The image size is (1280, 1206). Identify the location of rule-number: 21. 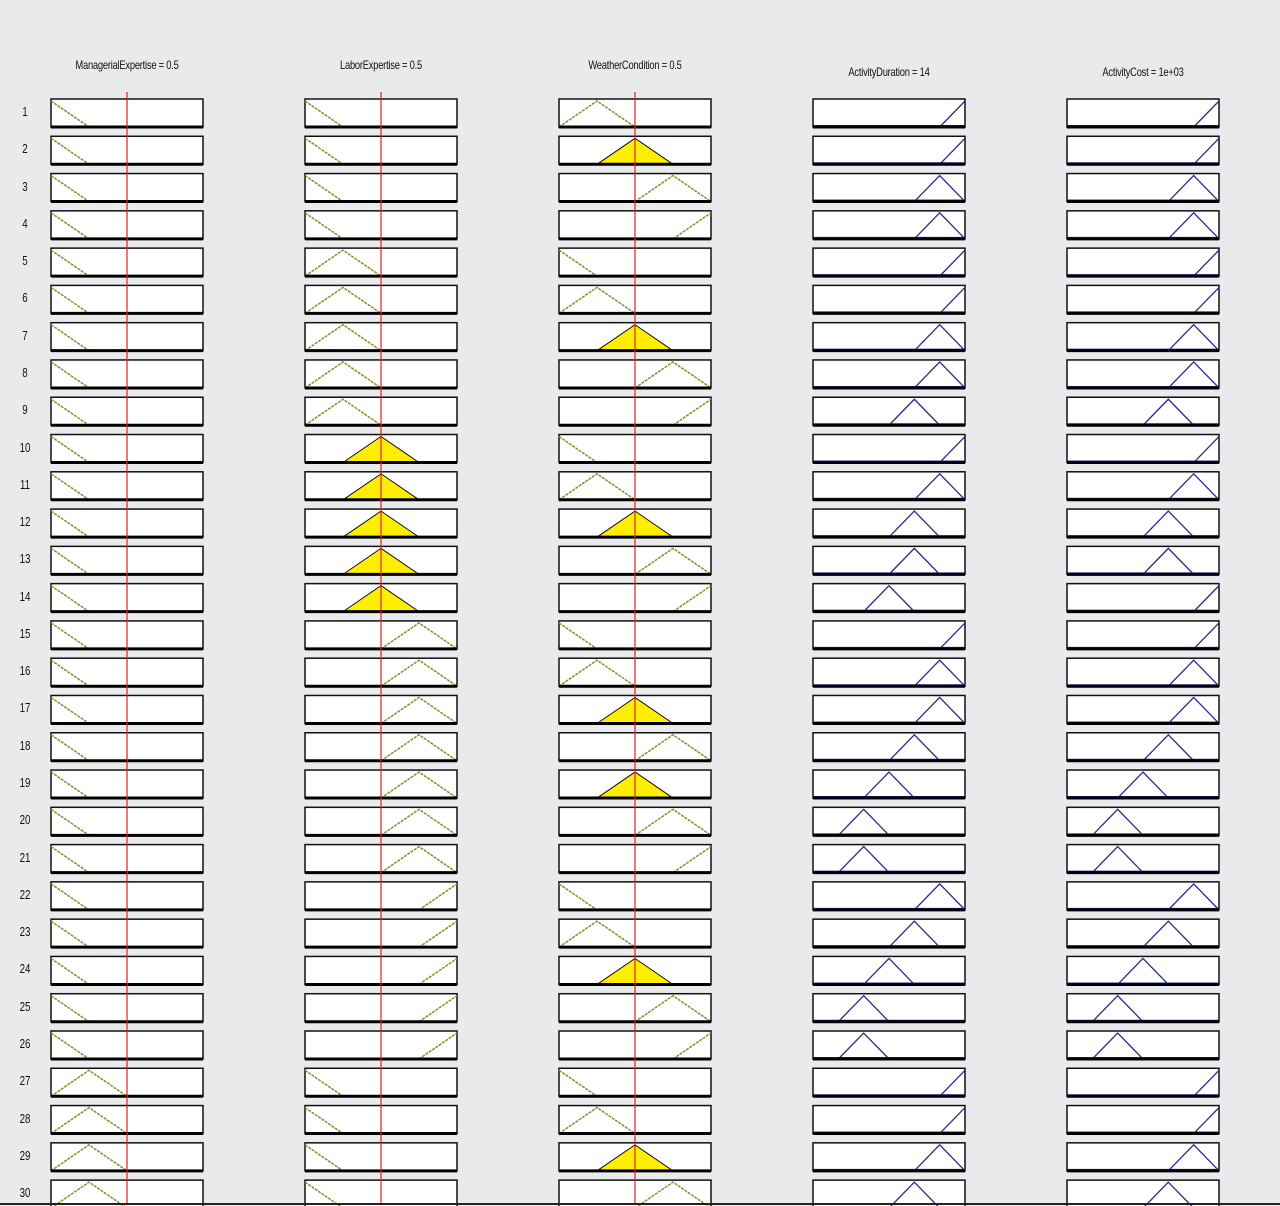
(25, 857).